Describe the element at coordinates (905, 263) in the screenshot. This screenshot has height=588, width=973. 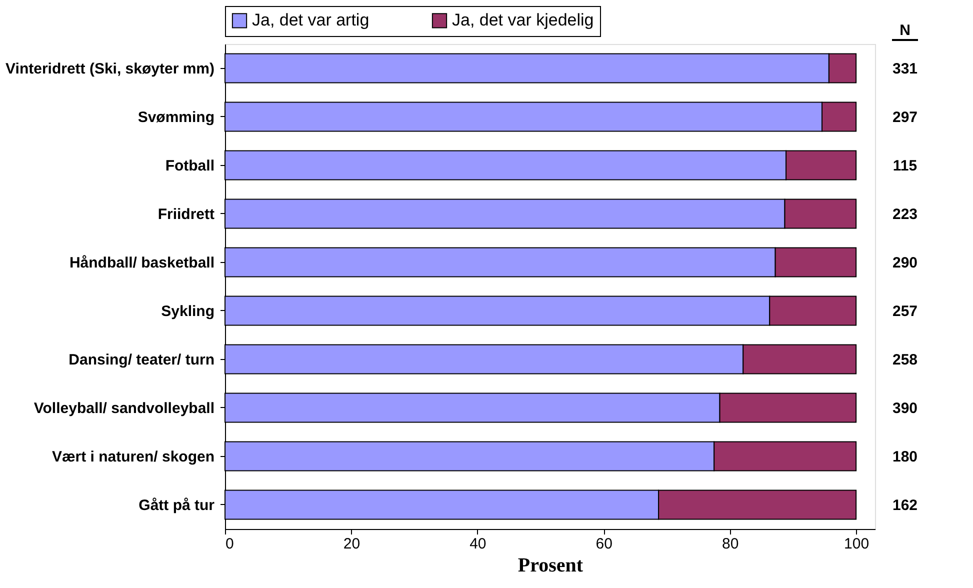
I see `text: 290` at that location.